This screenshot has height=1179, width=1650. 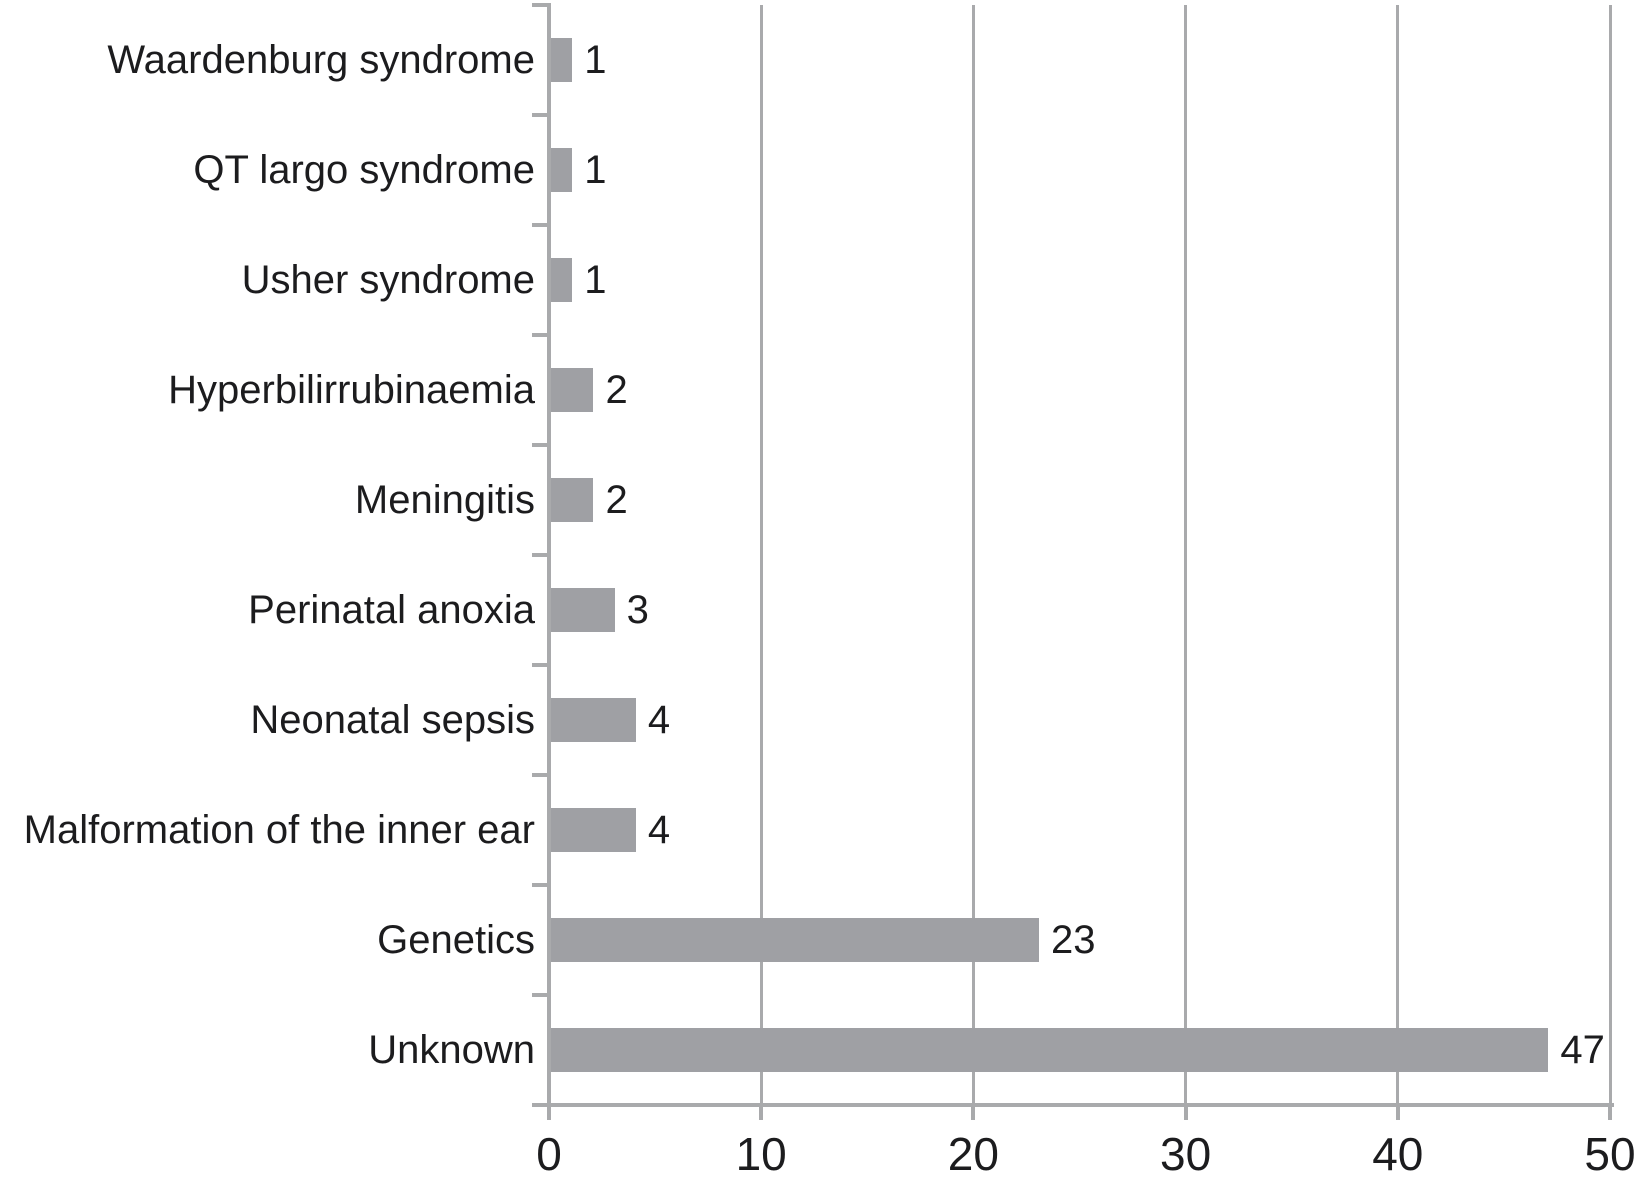 What do you see at coordinates (456, 940) in the screenshot?
I see `category-label: Genetics` at bounding box center [456, 940].